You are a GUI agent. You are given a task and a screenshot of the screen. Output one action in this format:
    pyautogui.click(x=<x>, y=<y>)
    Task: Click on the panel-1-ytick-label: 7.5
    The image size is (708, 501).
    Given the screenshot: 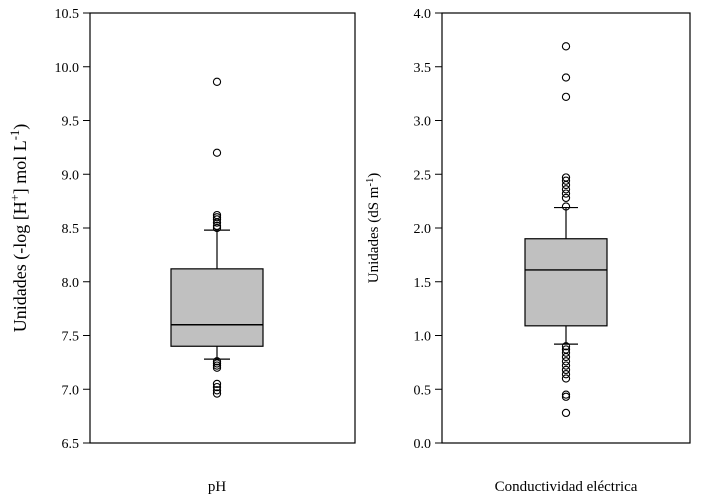 What is the action you would take?
    pyautogui.click(x=71, y=337)
    